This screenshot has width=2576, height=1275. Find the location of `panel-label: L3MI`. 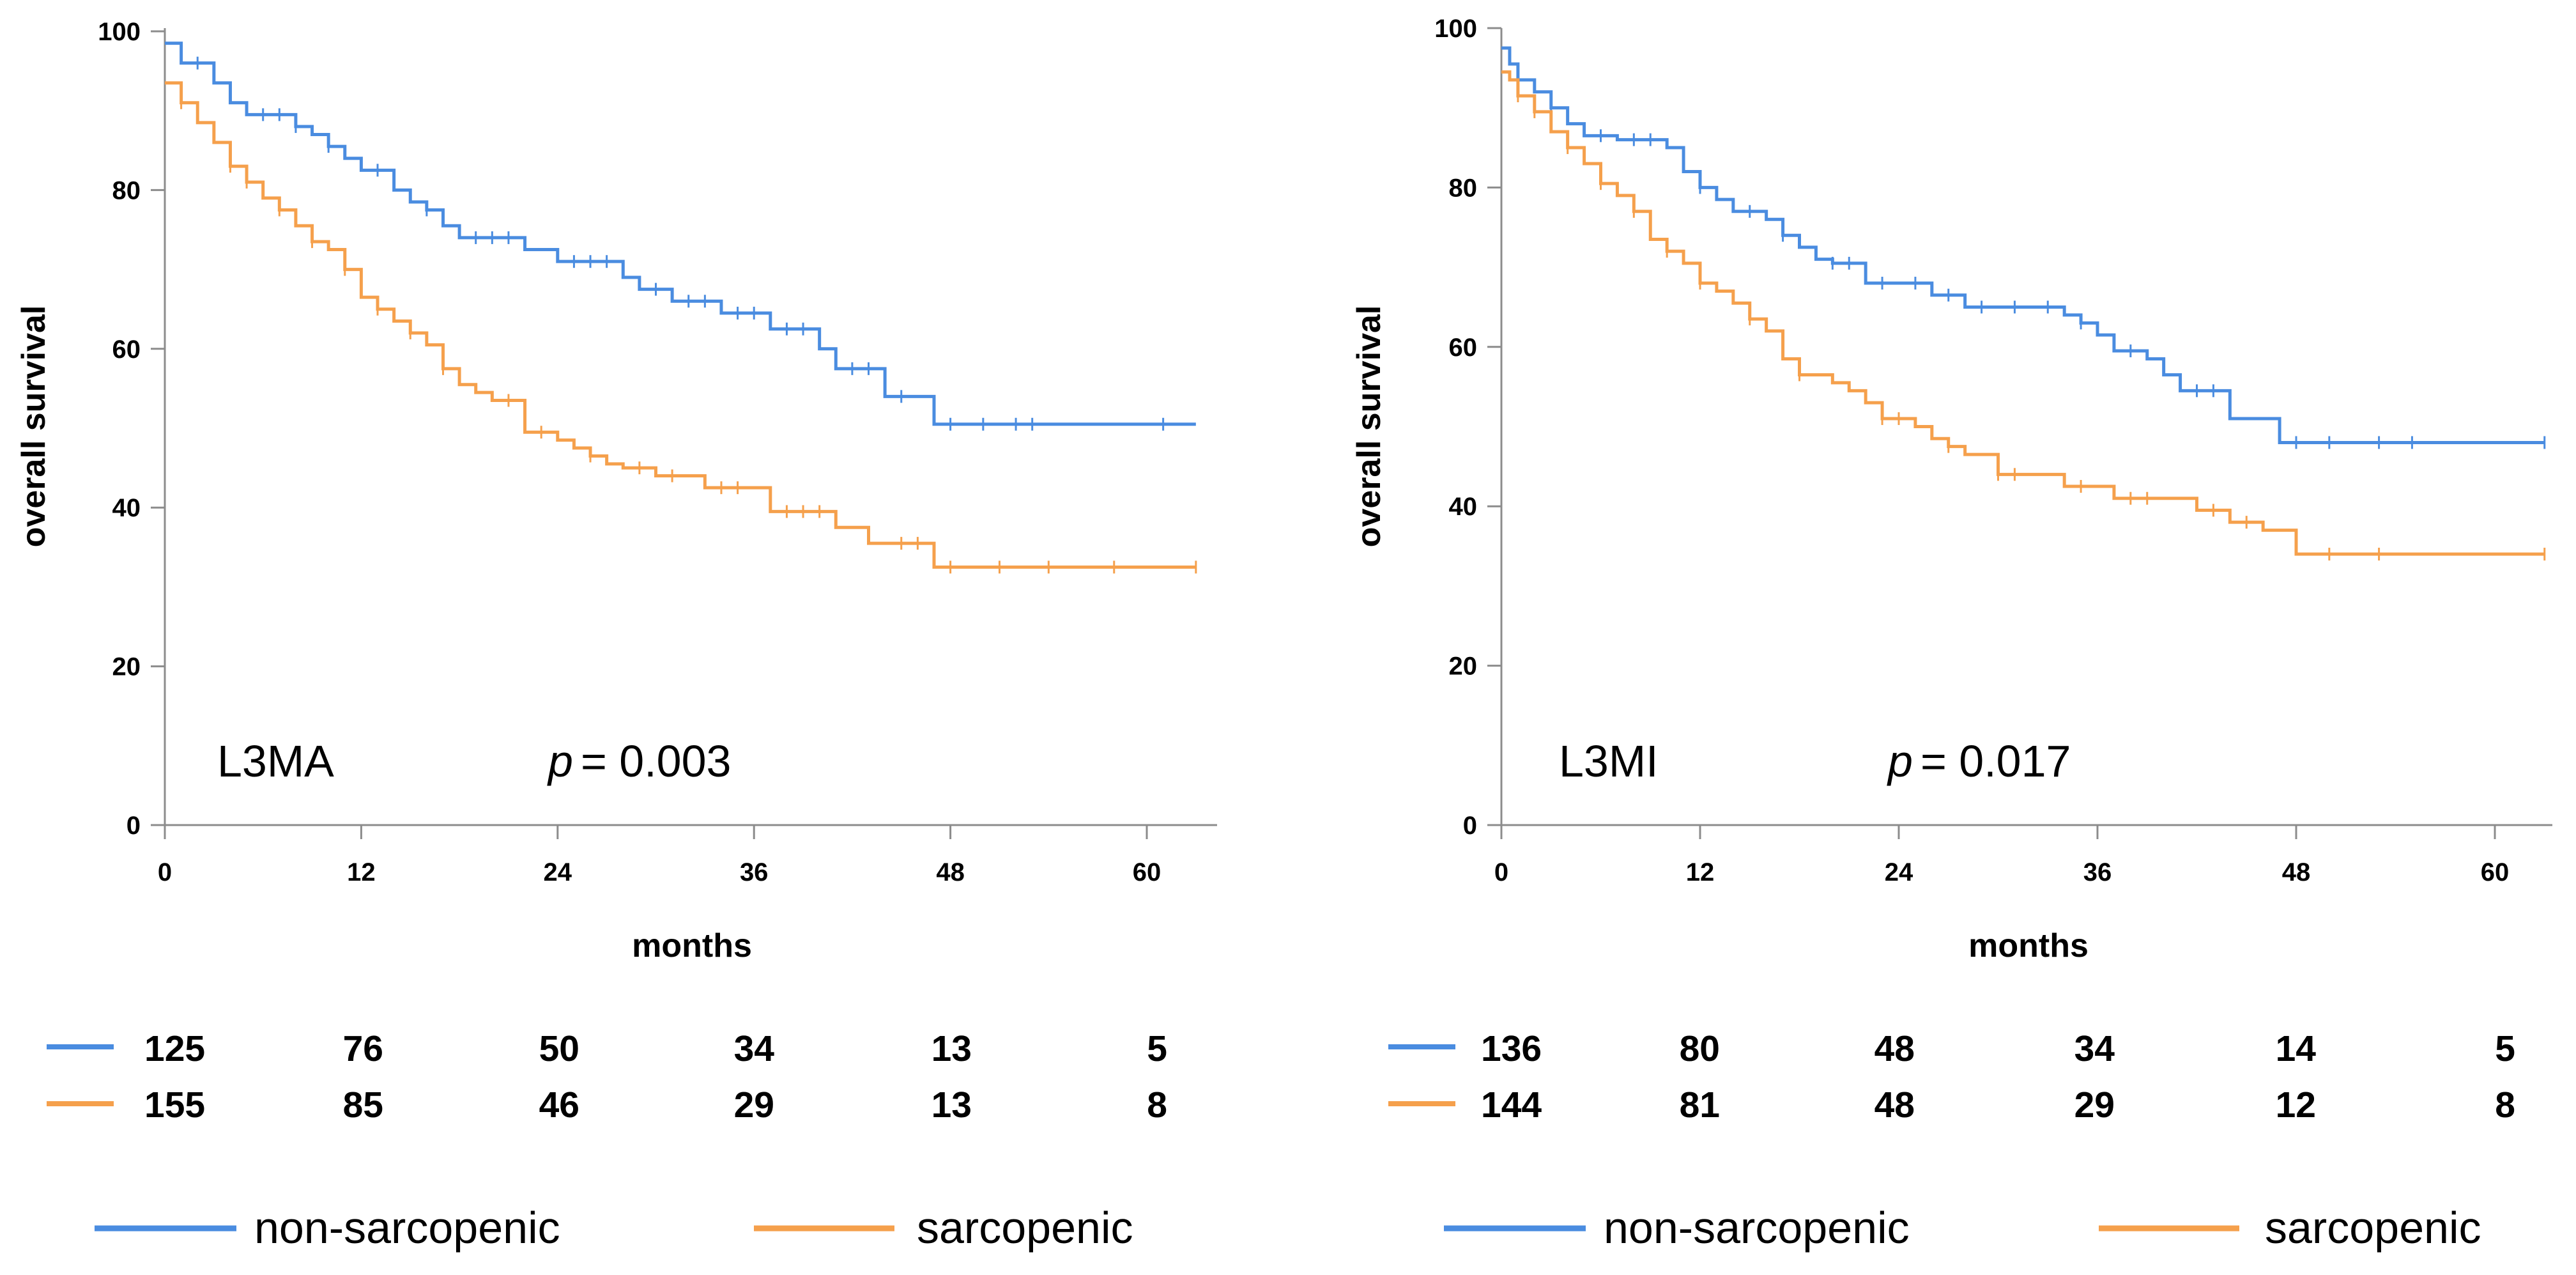

panel-label: L3MI is located at coordinates (1609, 761).